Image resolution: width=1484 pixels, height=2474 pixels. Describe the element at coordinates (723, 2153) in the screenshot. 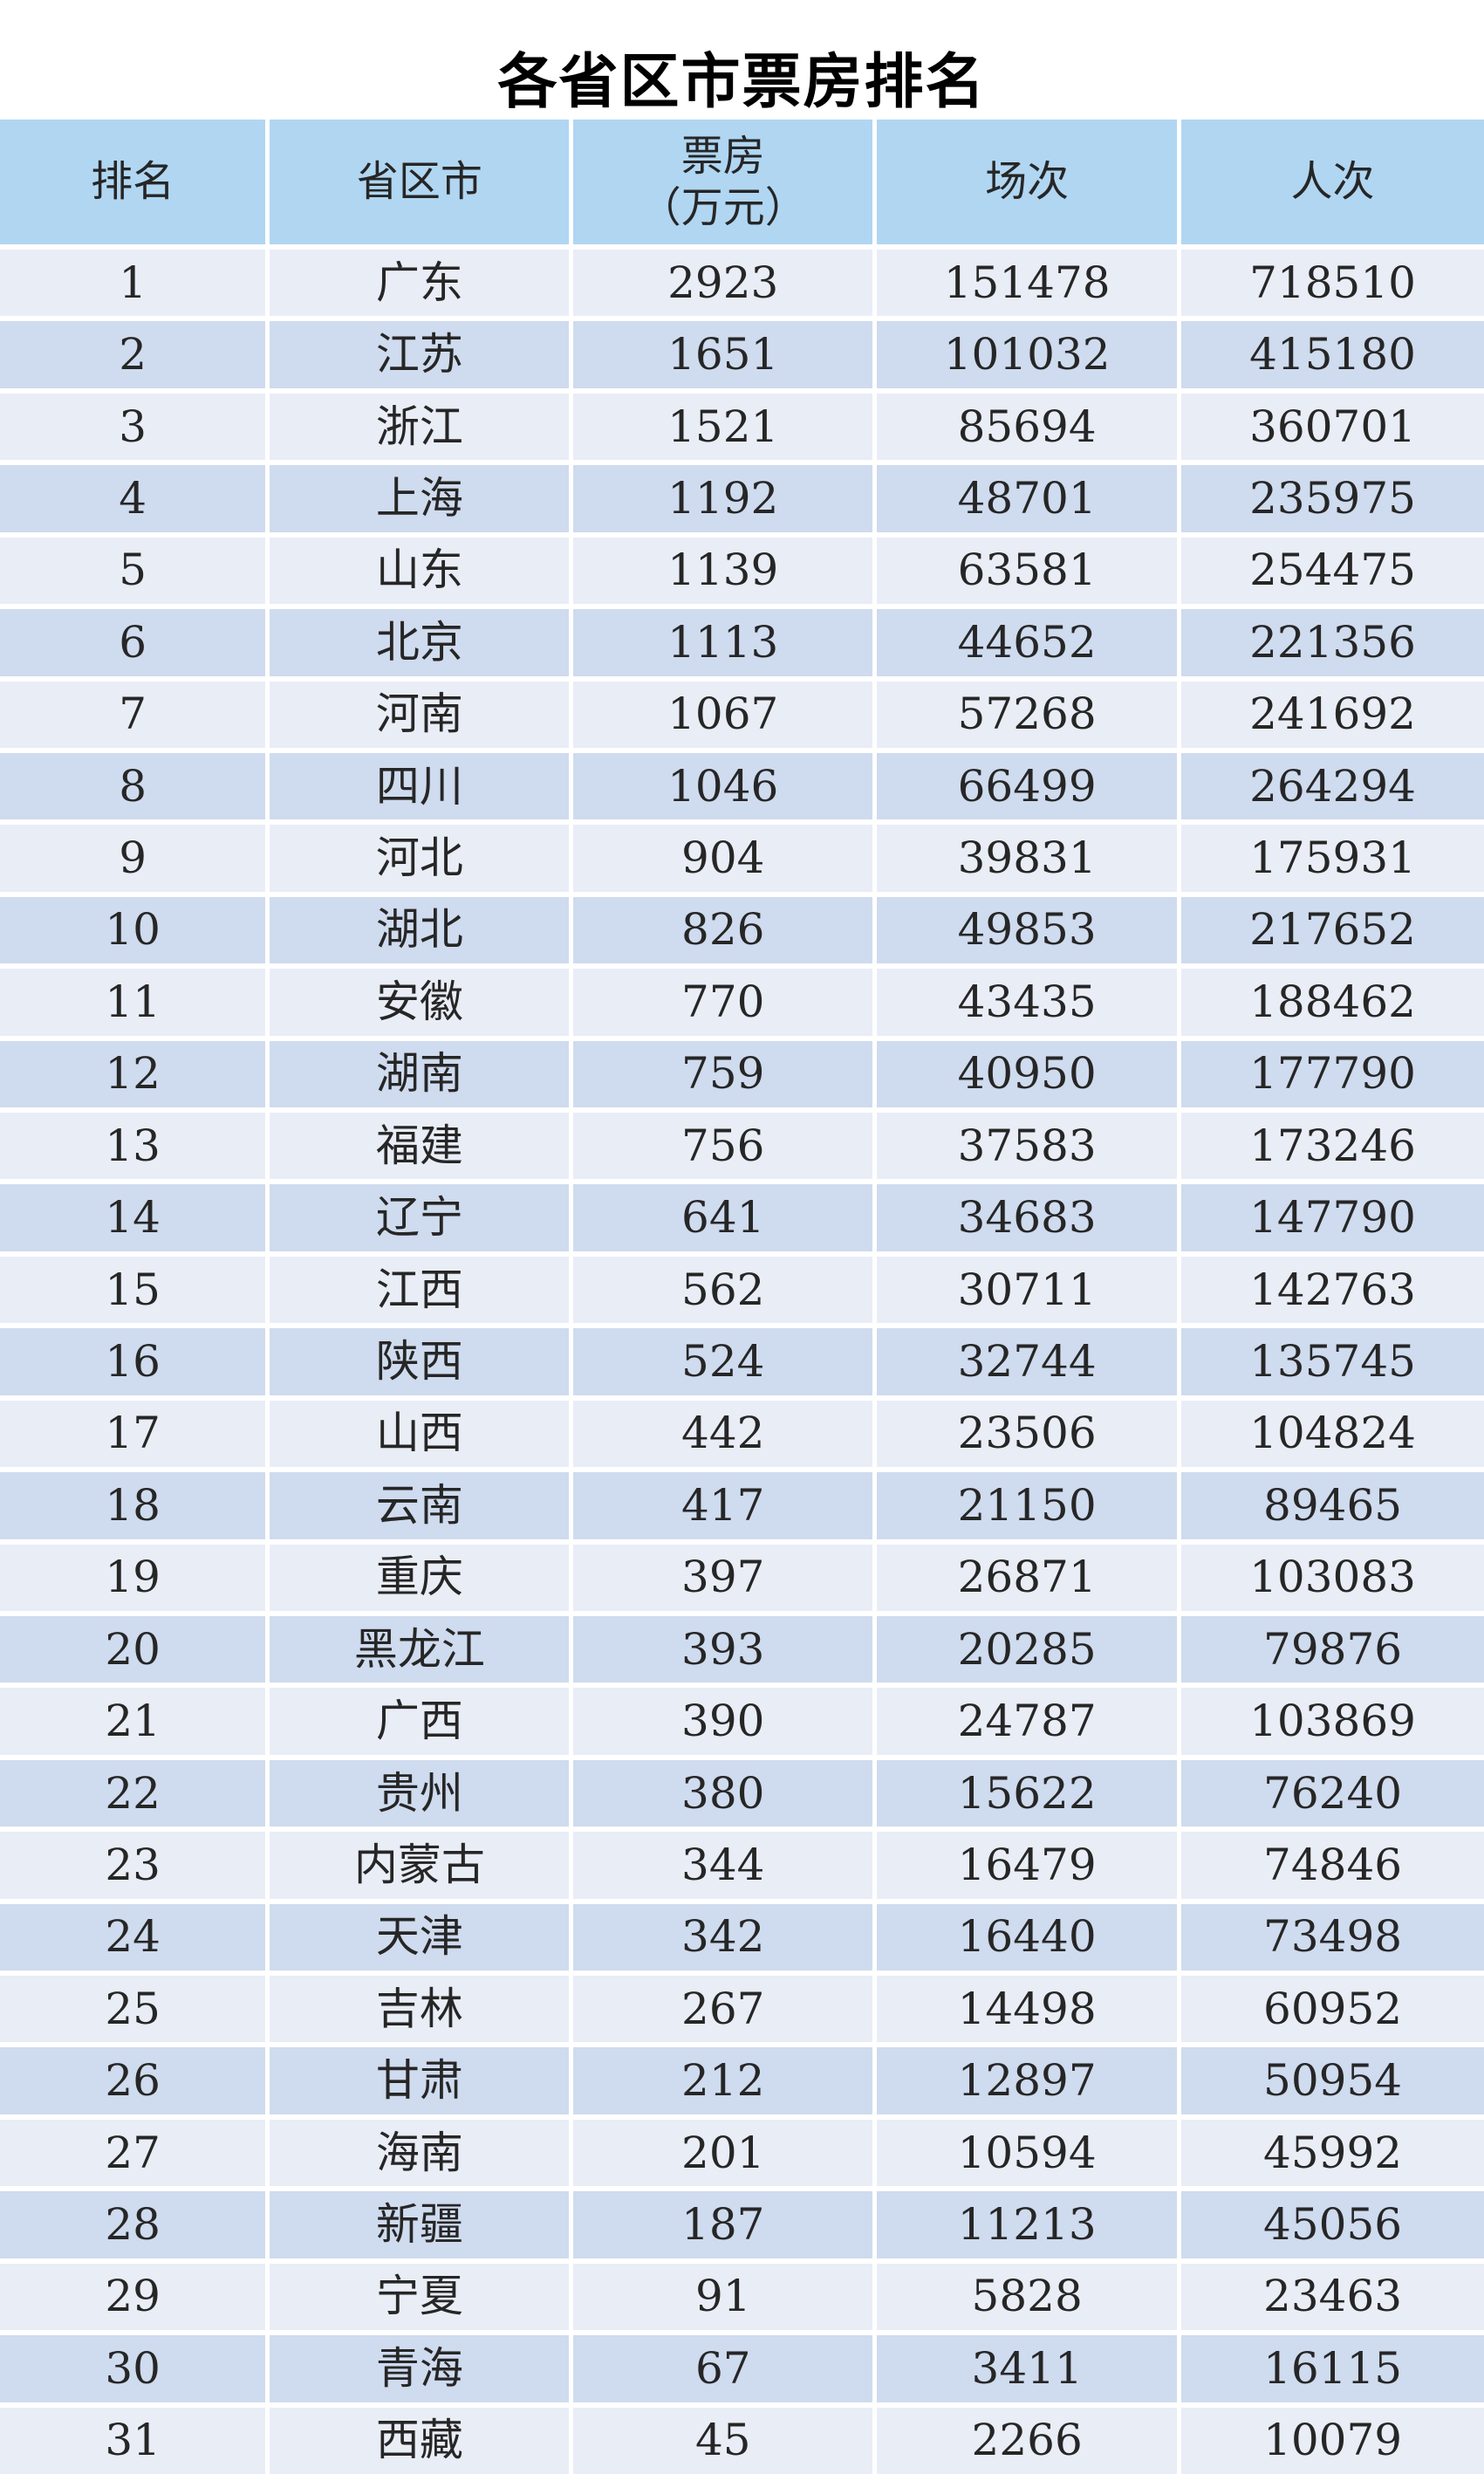

I see `cell-box-office: 201` at that location.